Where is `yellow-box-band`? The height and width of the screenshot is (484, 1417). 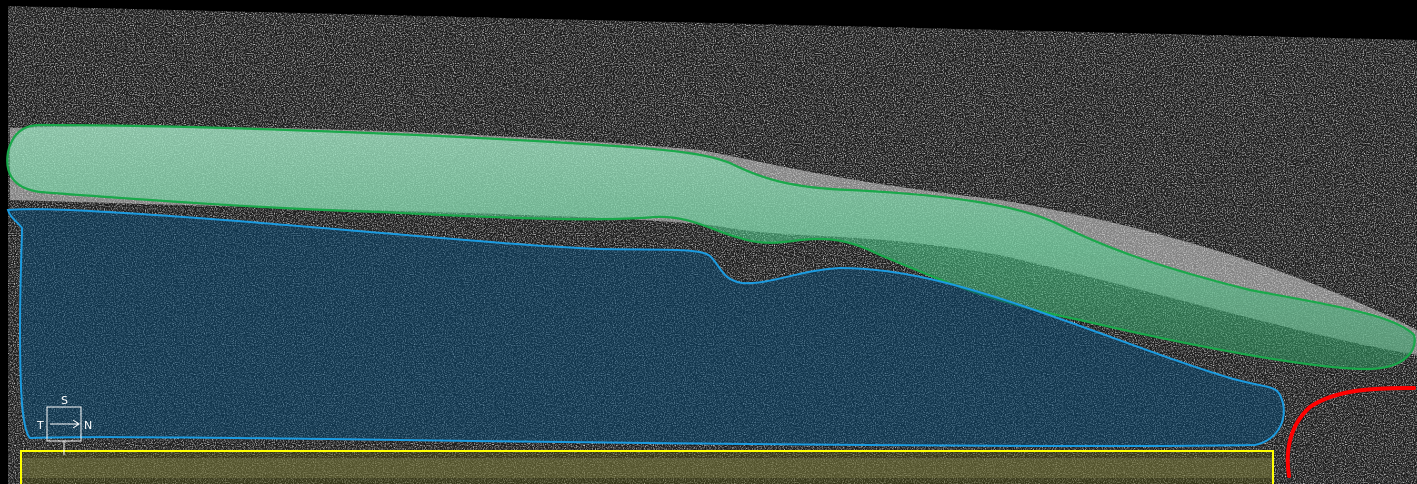 yellow-box-band is located at coordinates (647, 468).